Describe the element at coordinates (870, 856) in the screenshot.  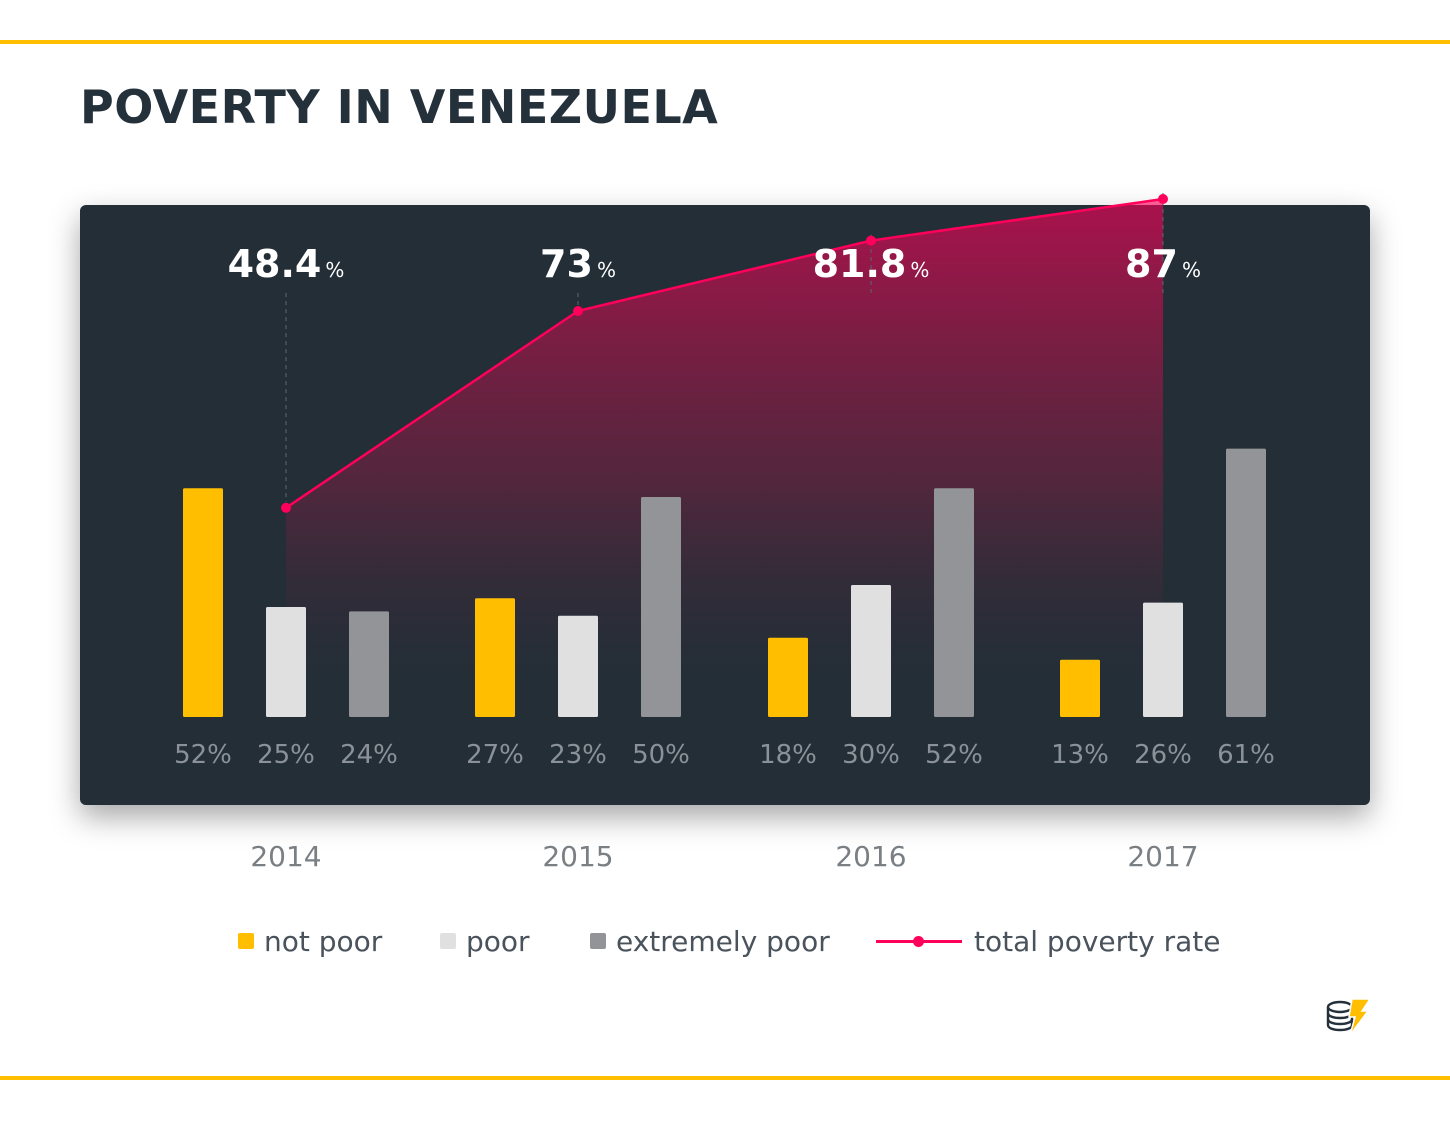
I see `year-label-2016: 2016` at that location.